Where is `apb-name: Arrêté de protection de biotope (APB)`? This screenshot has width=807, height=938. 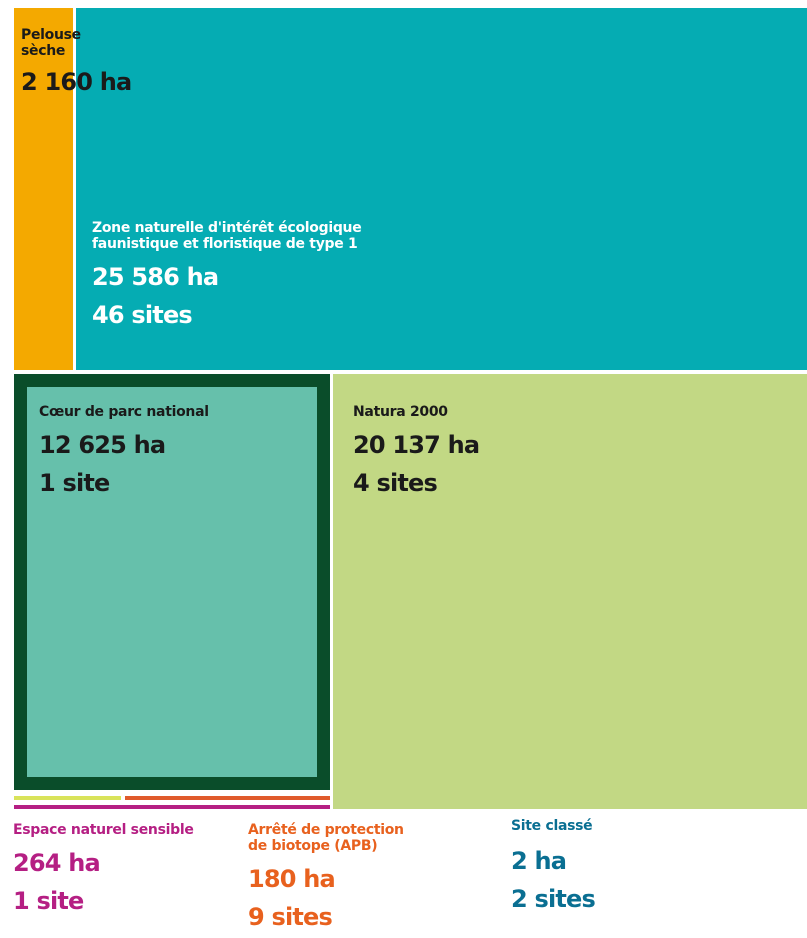
apb-name: Arrêté de protection de biotope (APB) is located at coordinates (326, 838).